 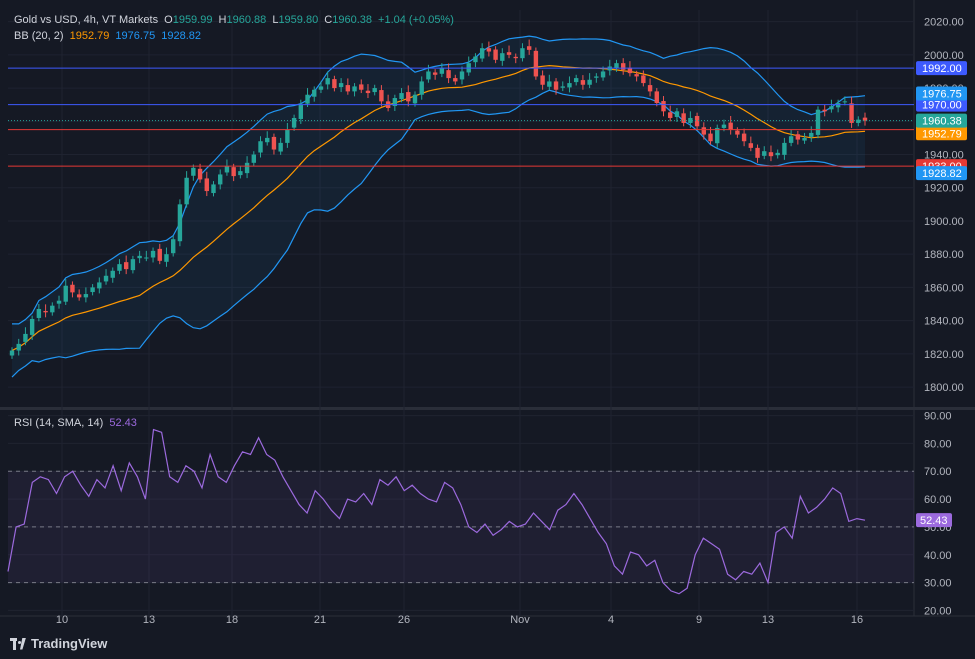 What do you see at coordinates (232, 620) in the screenshot?
I see `time-tick-label: 18` at bounding box center [232, 620].